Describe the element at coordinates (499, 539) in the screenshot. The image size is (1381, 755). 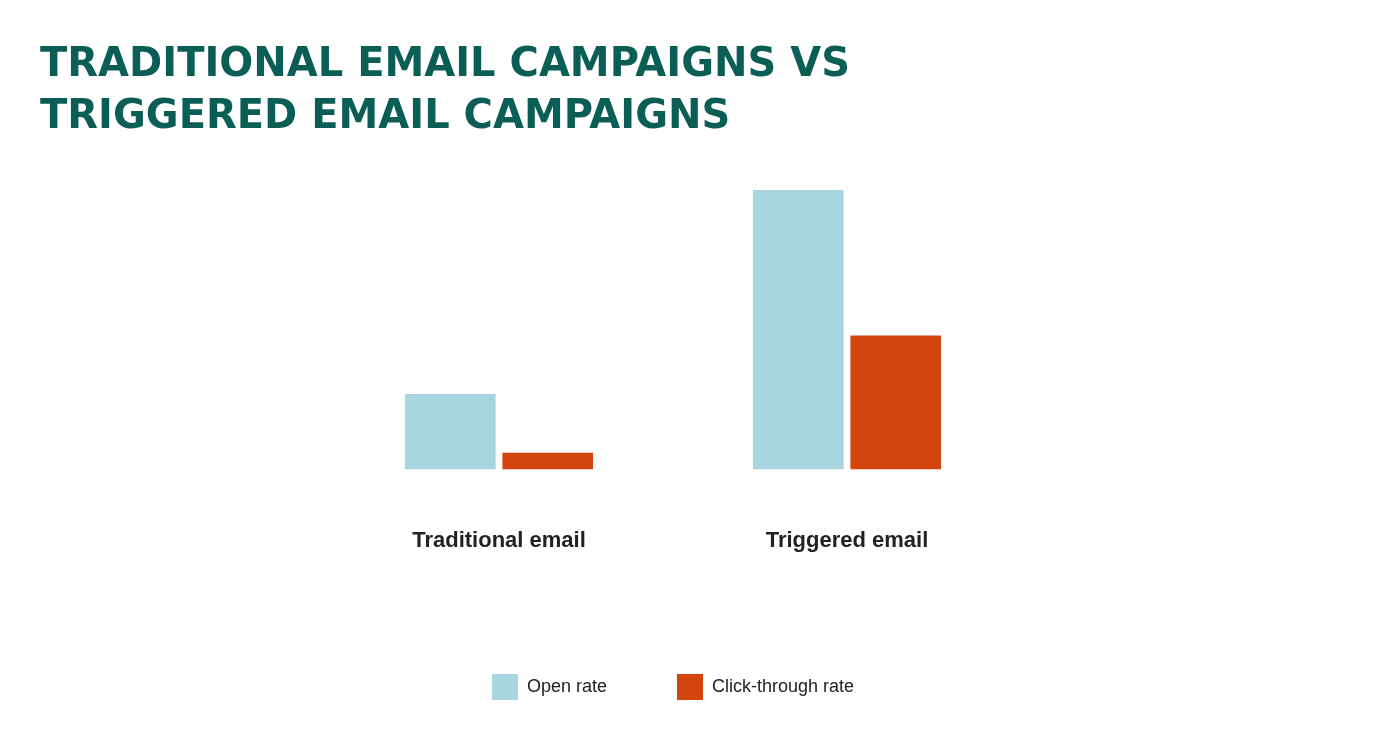
I see `x-tick-label: Traditional email` at that location.